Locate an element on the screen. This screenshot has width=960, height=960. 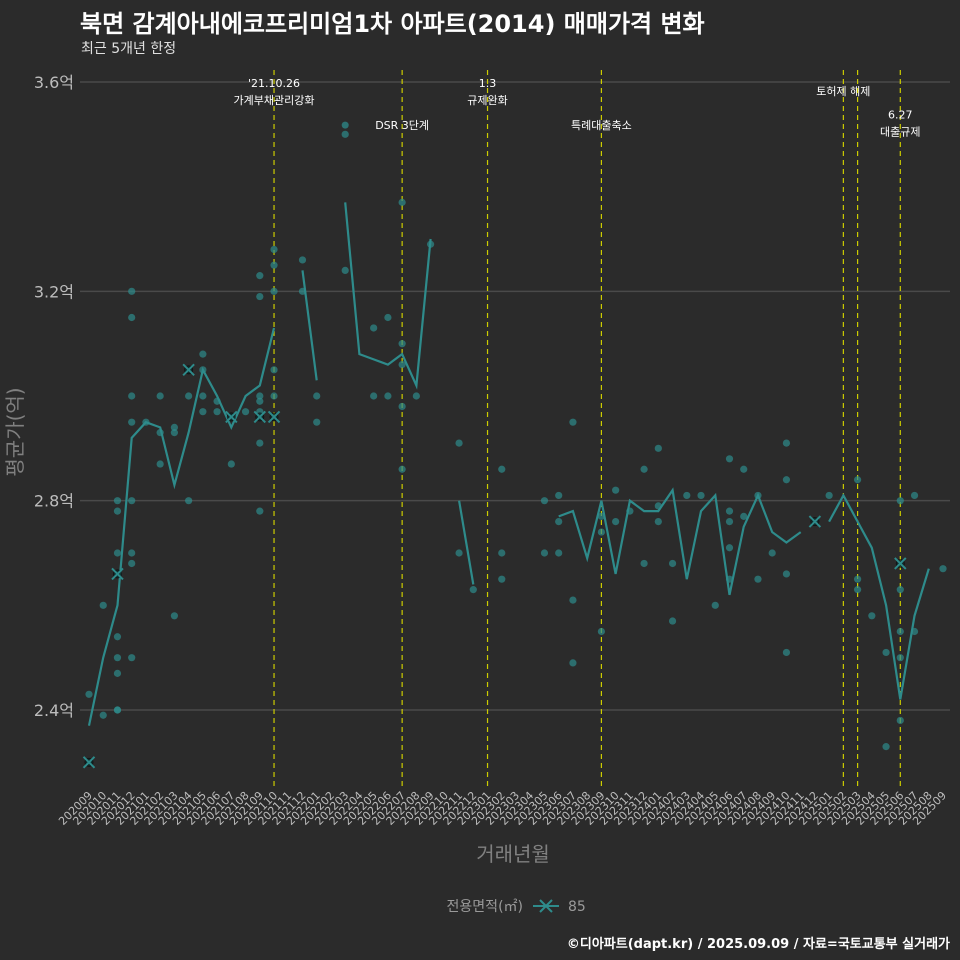
legend-x-icon is located at coordinates (546, 906).